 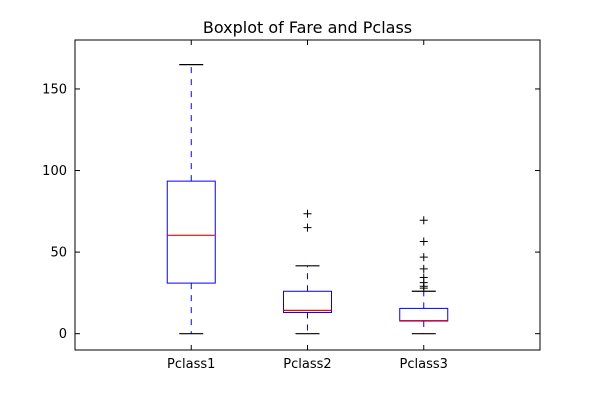 I want to click on box-group-pclass3, so click(x=424, y=275).